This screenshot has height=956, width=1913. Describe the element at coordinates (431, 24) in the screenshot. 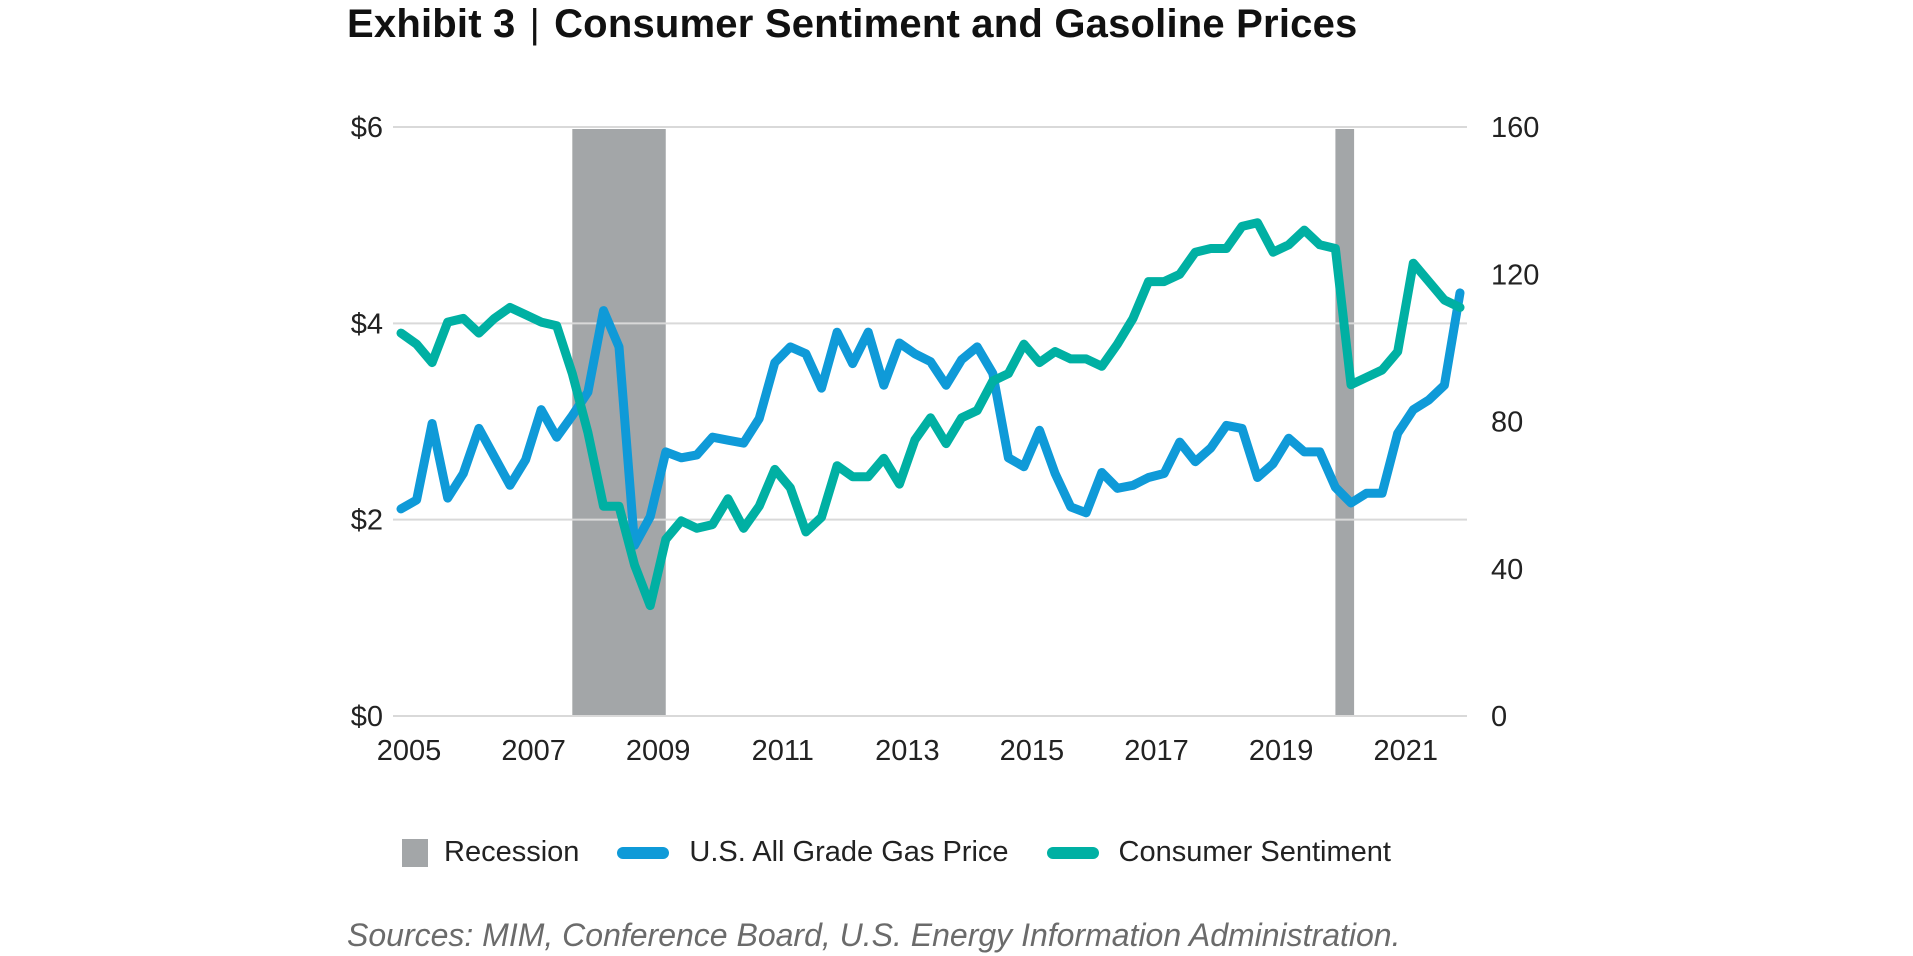

I see `exhibit-label: Exhibit 3` at that location.